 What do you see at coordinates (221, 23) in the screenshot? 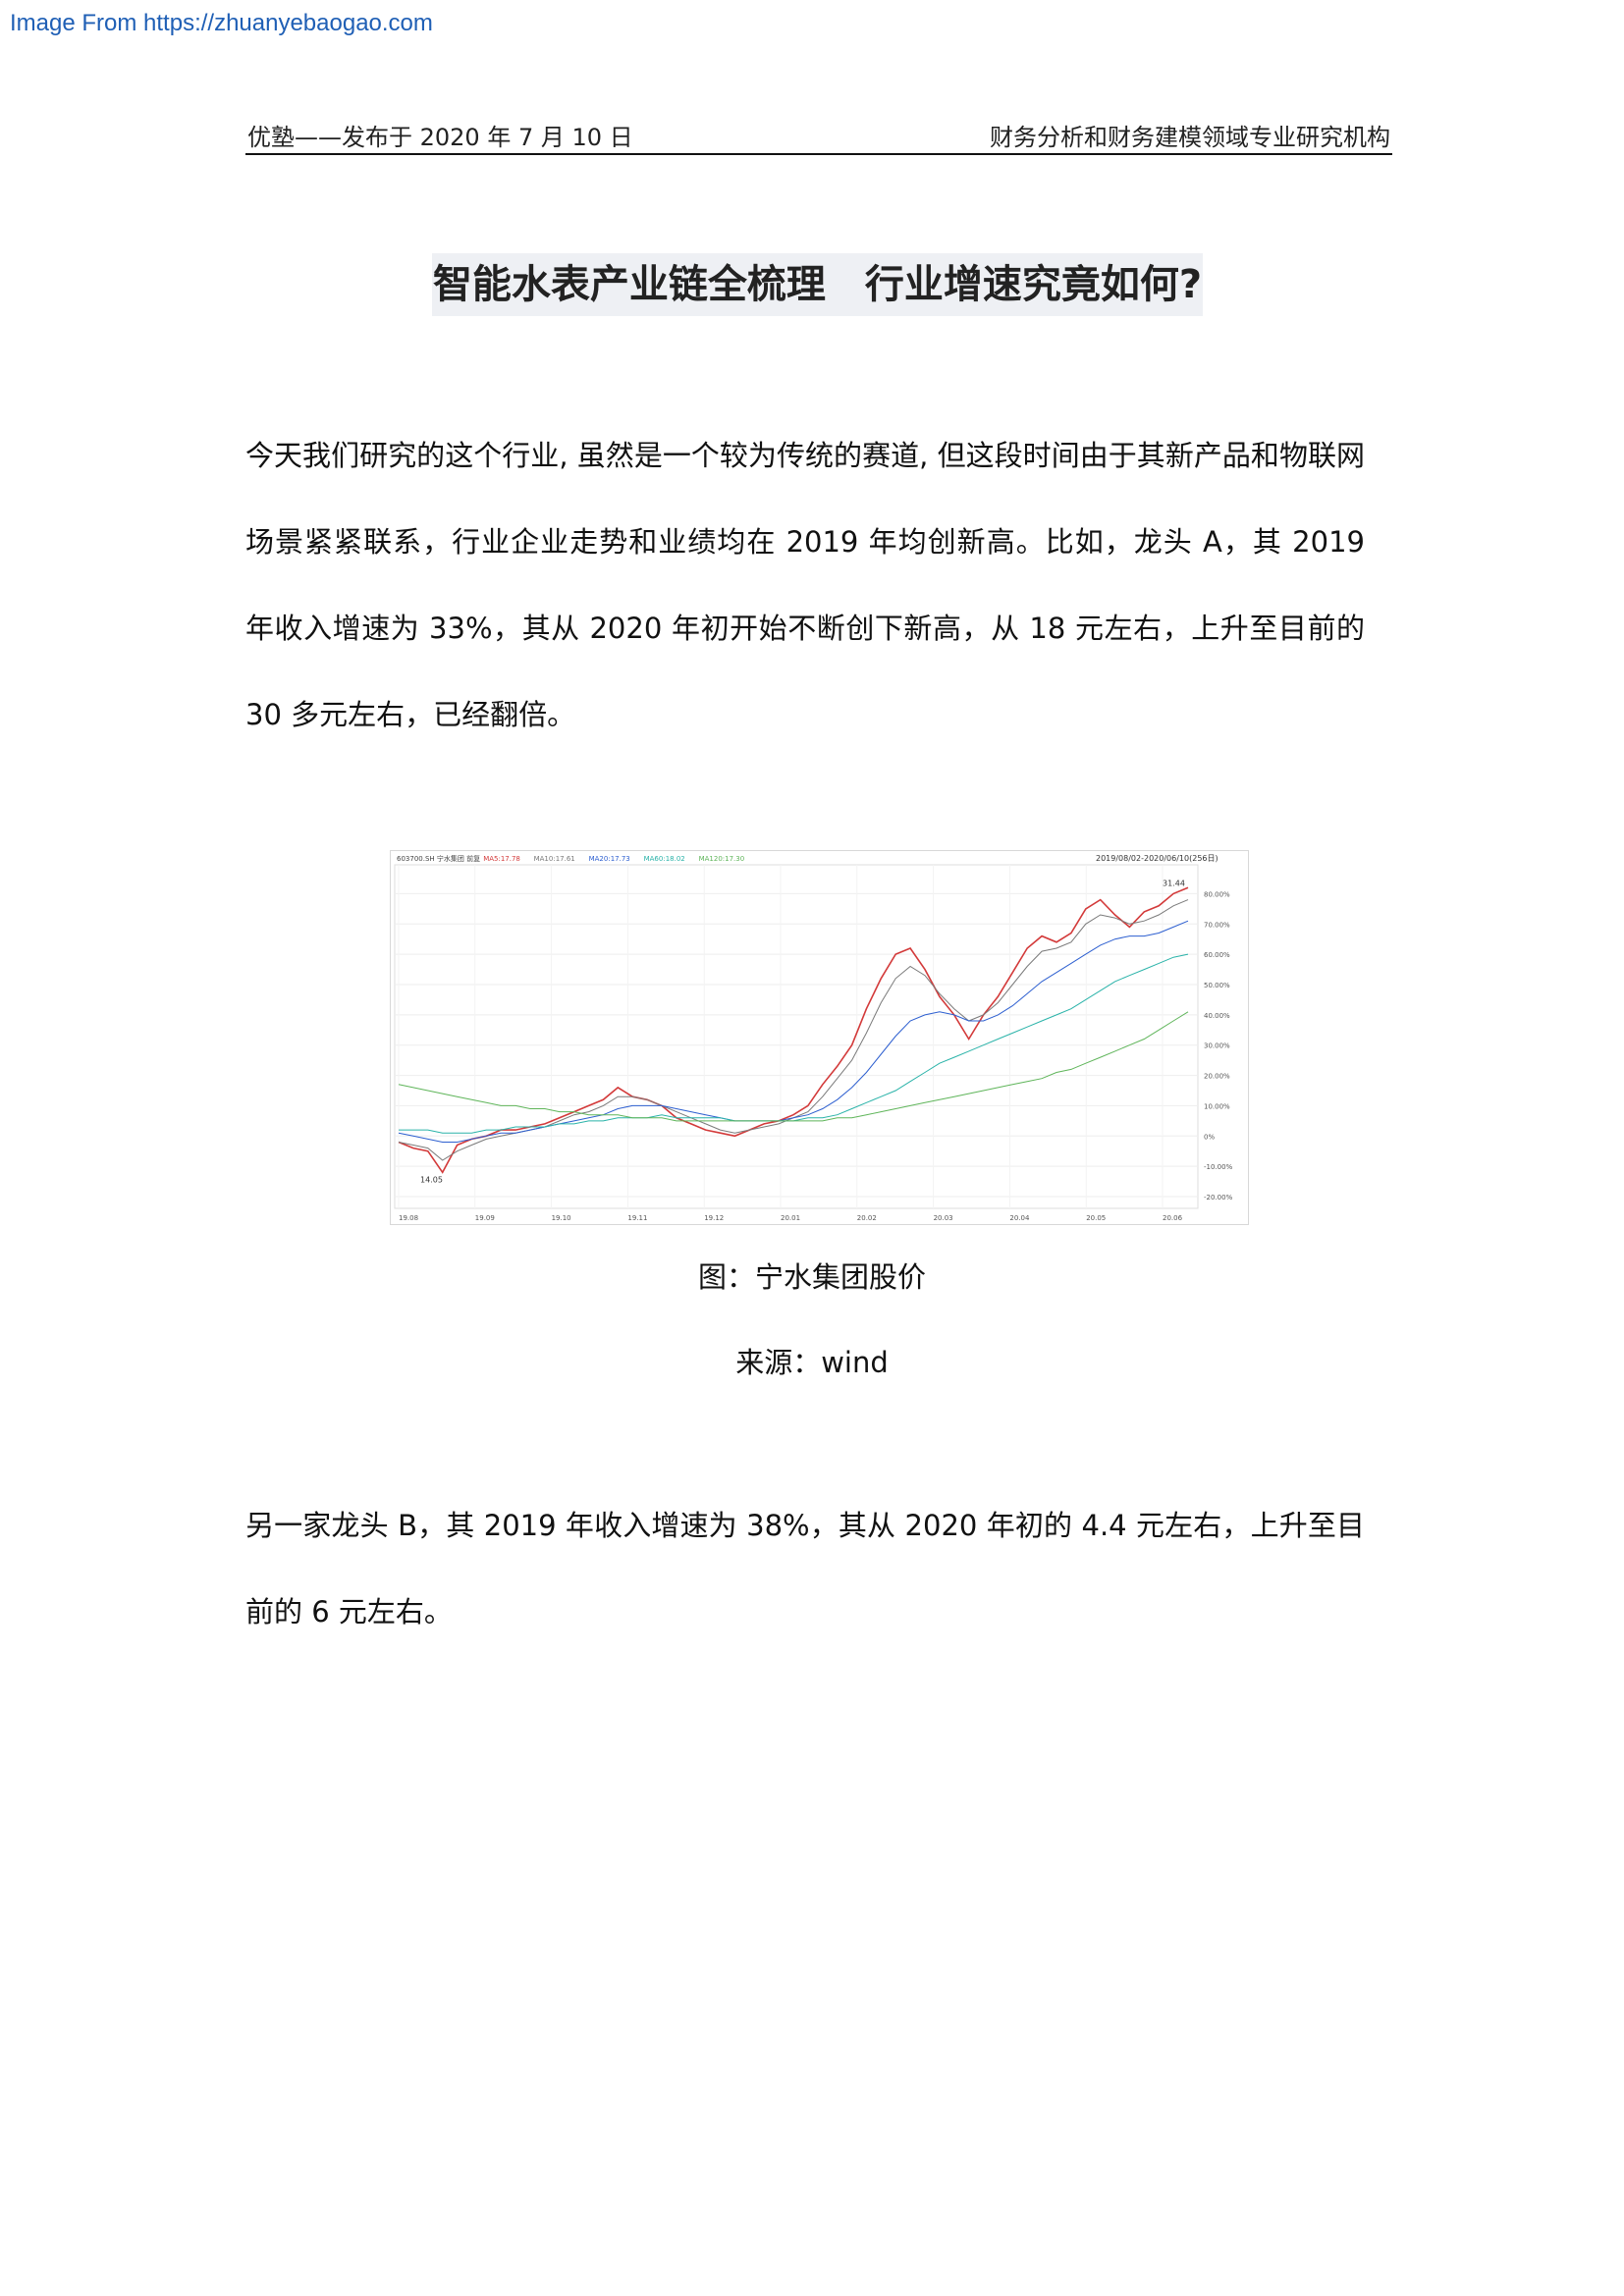
I see `source-watermark: Image From https://zhuanyebaogao.com` at bounding box center [221, 23].